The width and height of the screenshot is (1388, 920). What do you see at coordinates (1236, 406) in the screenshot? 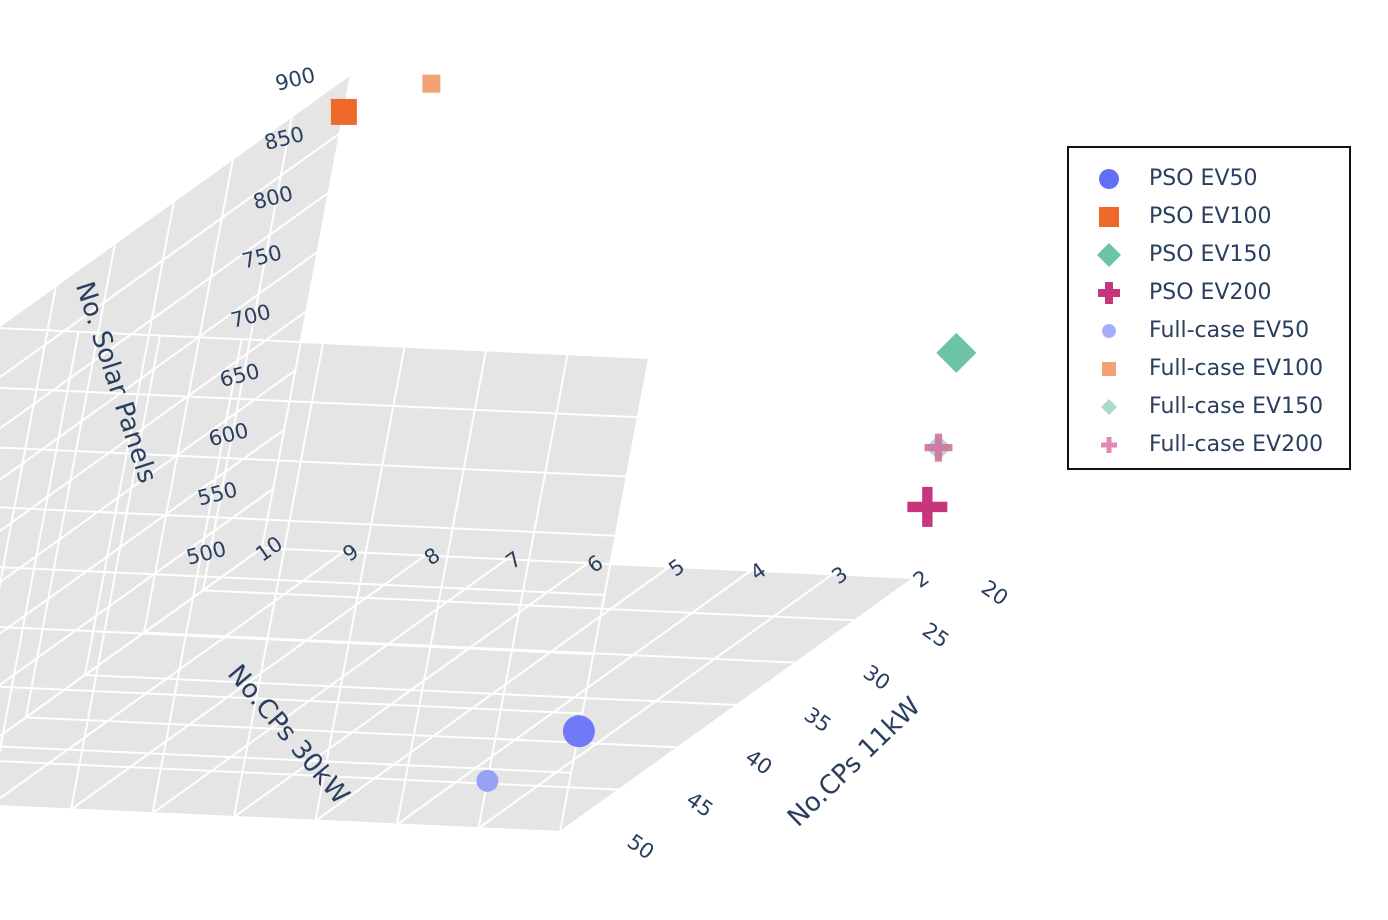
I see `legend-label: Full-case EV150` at bounding box center [1236, 406].